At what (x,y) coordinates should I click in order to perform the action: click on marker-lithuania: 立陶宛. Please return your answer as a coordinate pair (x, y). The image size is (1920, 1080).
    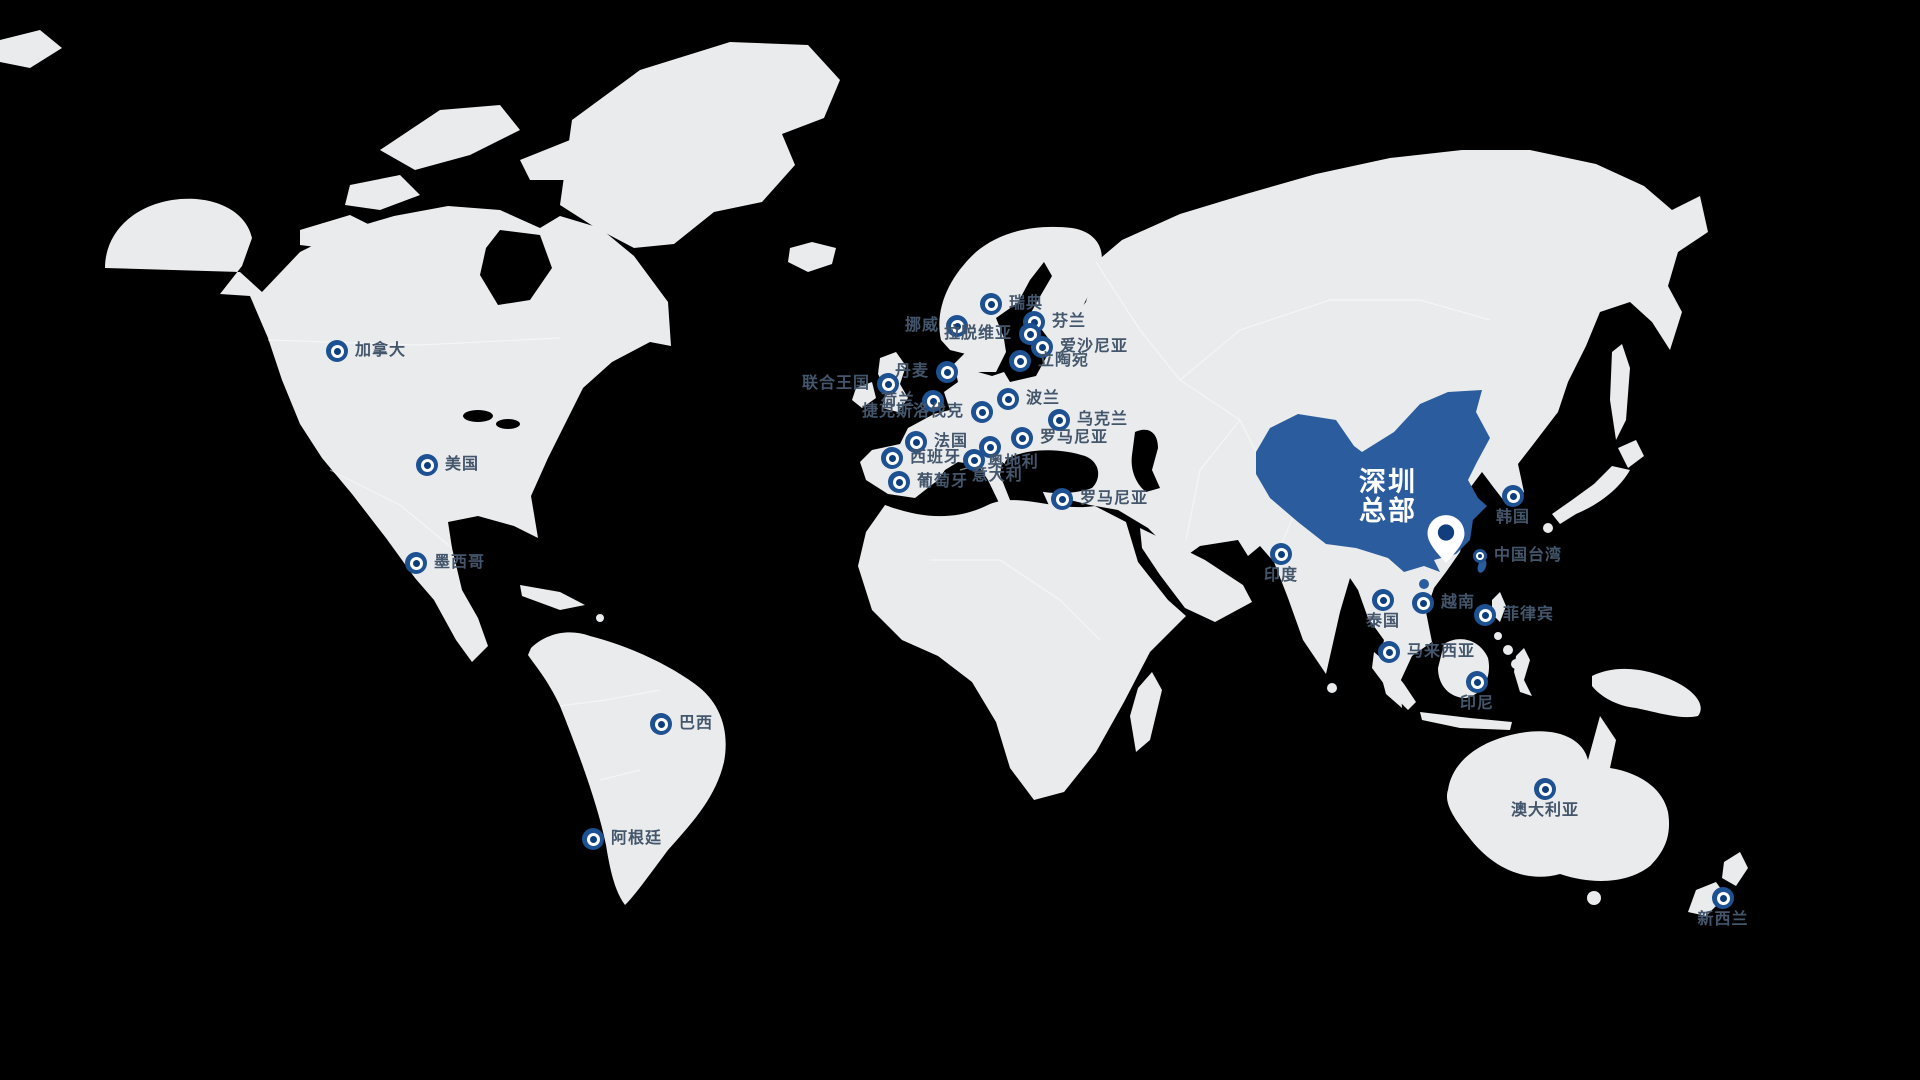
    Looking at the image, I should click on (1048, 361).